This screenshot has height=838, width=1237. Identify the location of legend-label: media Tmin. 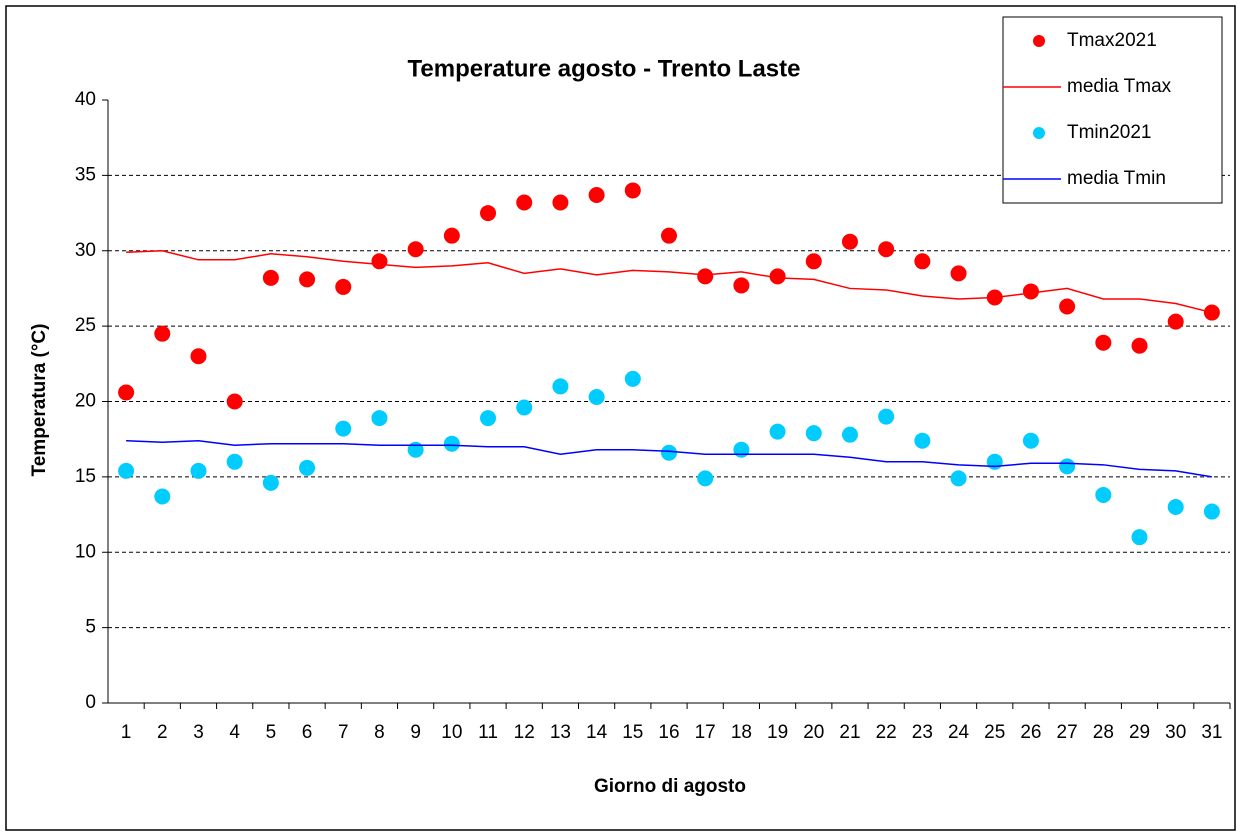
(1116, 178).